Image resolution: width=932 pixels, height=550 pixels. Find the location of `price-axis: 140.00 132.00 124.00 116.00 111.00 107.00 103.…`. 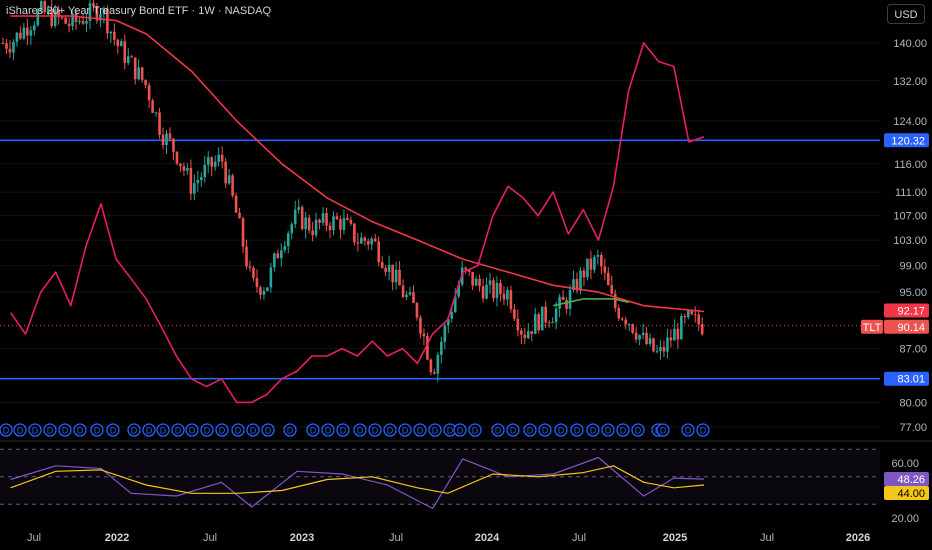

price-axis: 140.00 132.00 124.00 116.00 111.00 107.00 103.… is located at coordinates (909, 281).